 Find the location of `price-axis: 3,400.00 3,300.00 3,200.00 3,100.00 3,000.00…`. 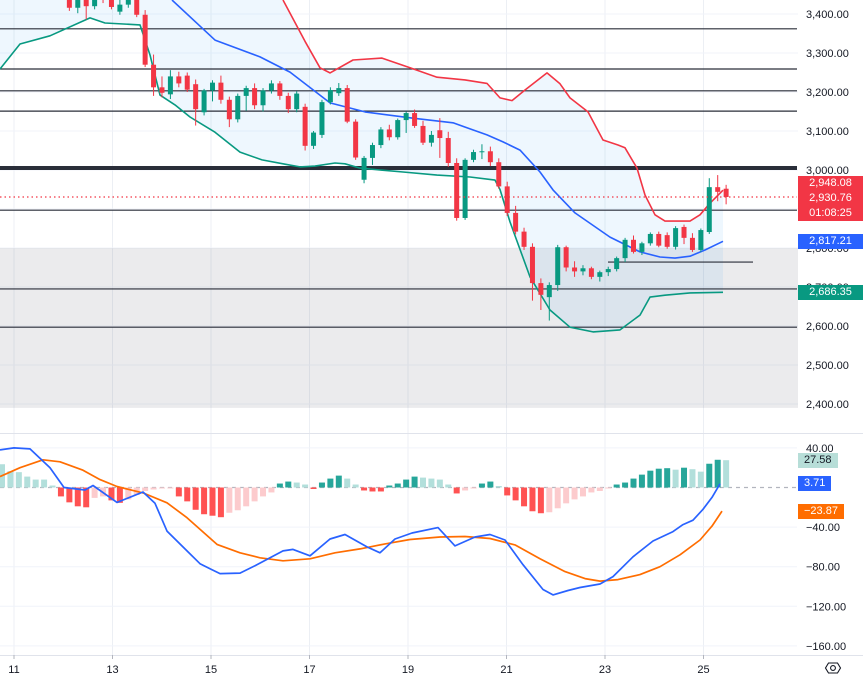

price-axis: 3,400.00 3,300.00 3,200.00 3,100.00 3,000.00… is located at coordinates (827, 210).